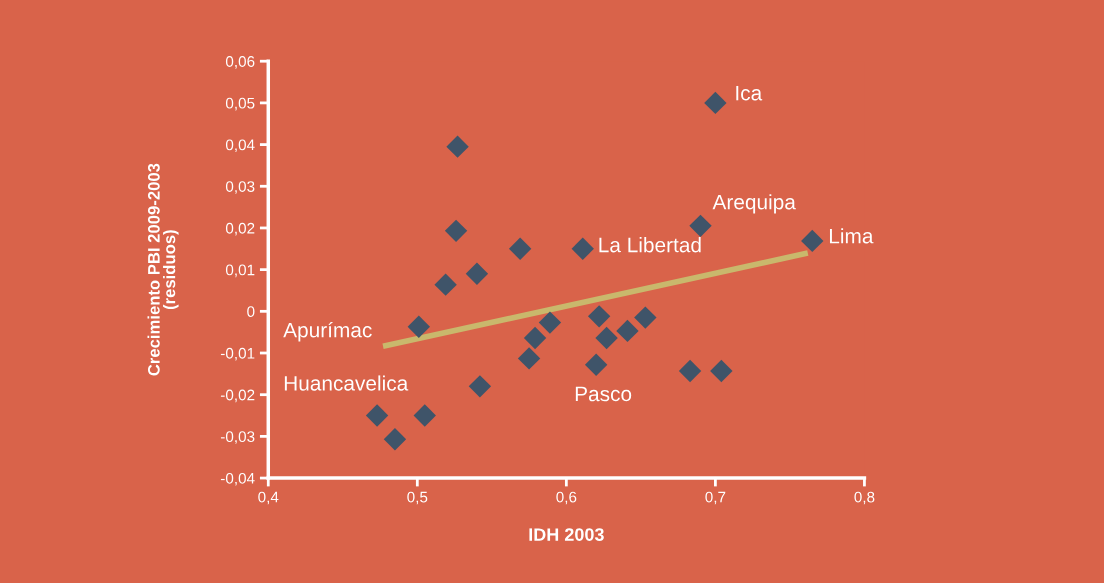  I want to click on y-tick-label: -0,02, so click(237, 396).